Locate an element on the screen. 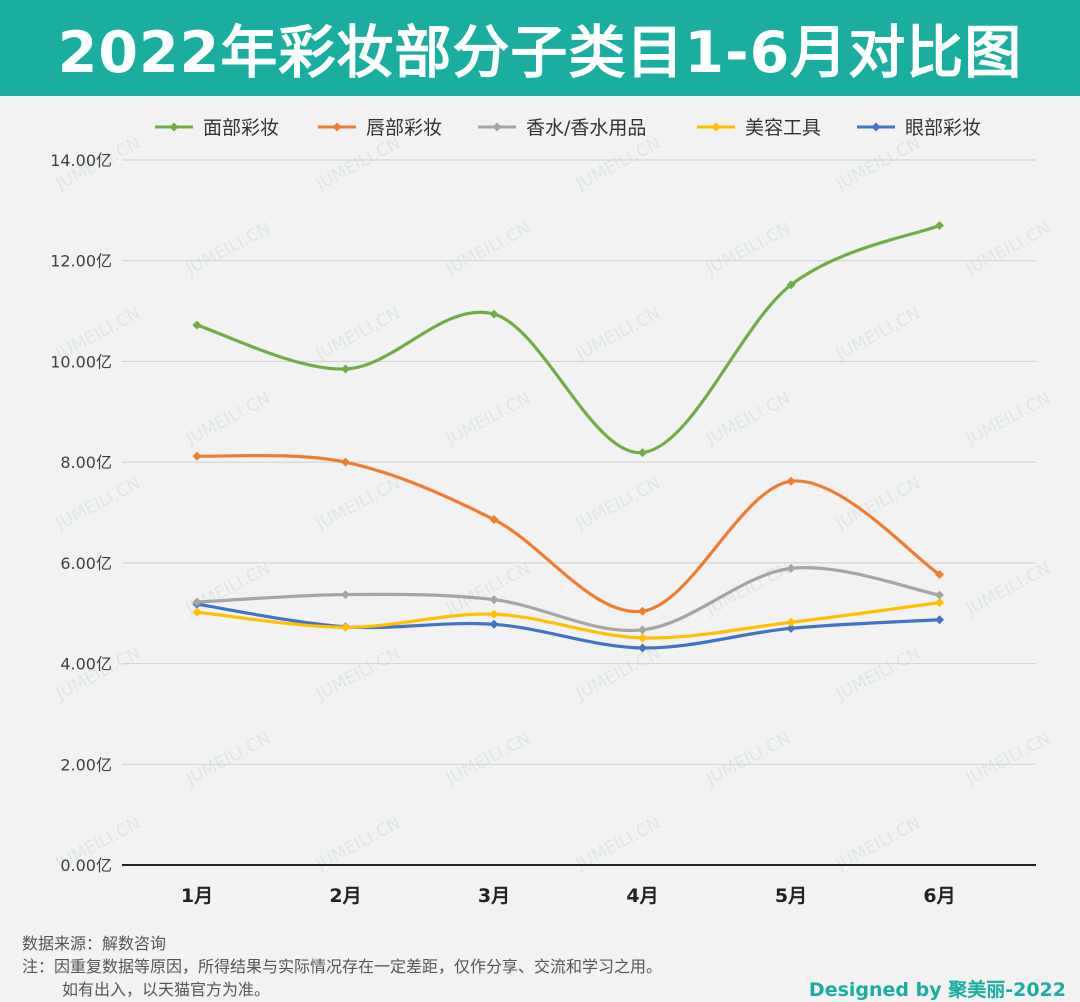 Image resolution: width=1080 pixels, height=1002 pixels. x-tick-label: 6月 is located at coordinates (939, 896).